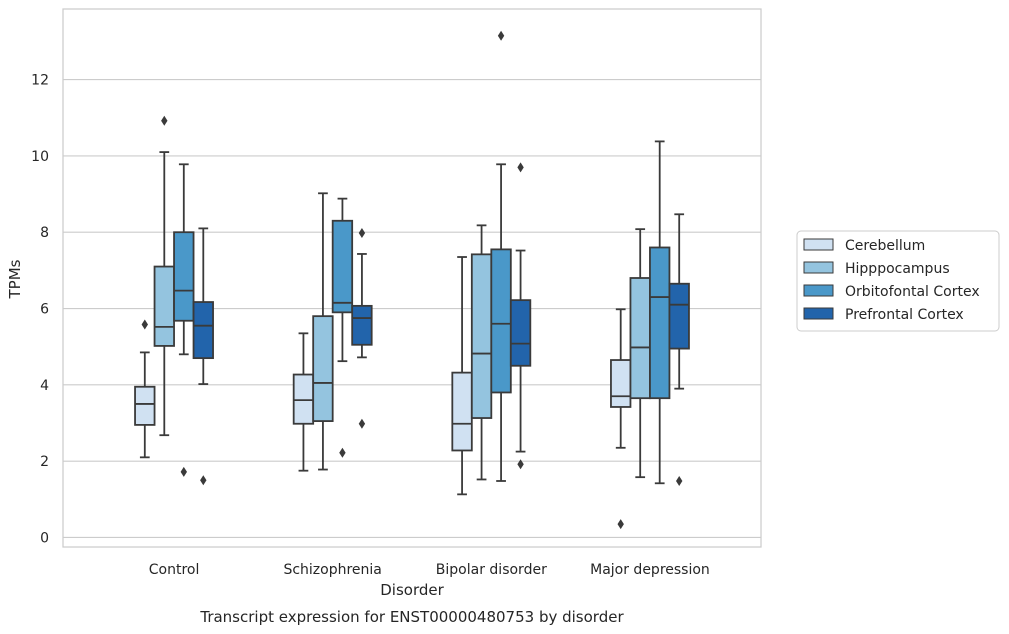 This screenshot has width=1009, height=634. Describe the element at coordinates (40, 157) in the screenshot. I see `y-tick-label: 10` at that location.